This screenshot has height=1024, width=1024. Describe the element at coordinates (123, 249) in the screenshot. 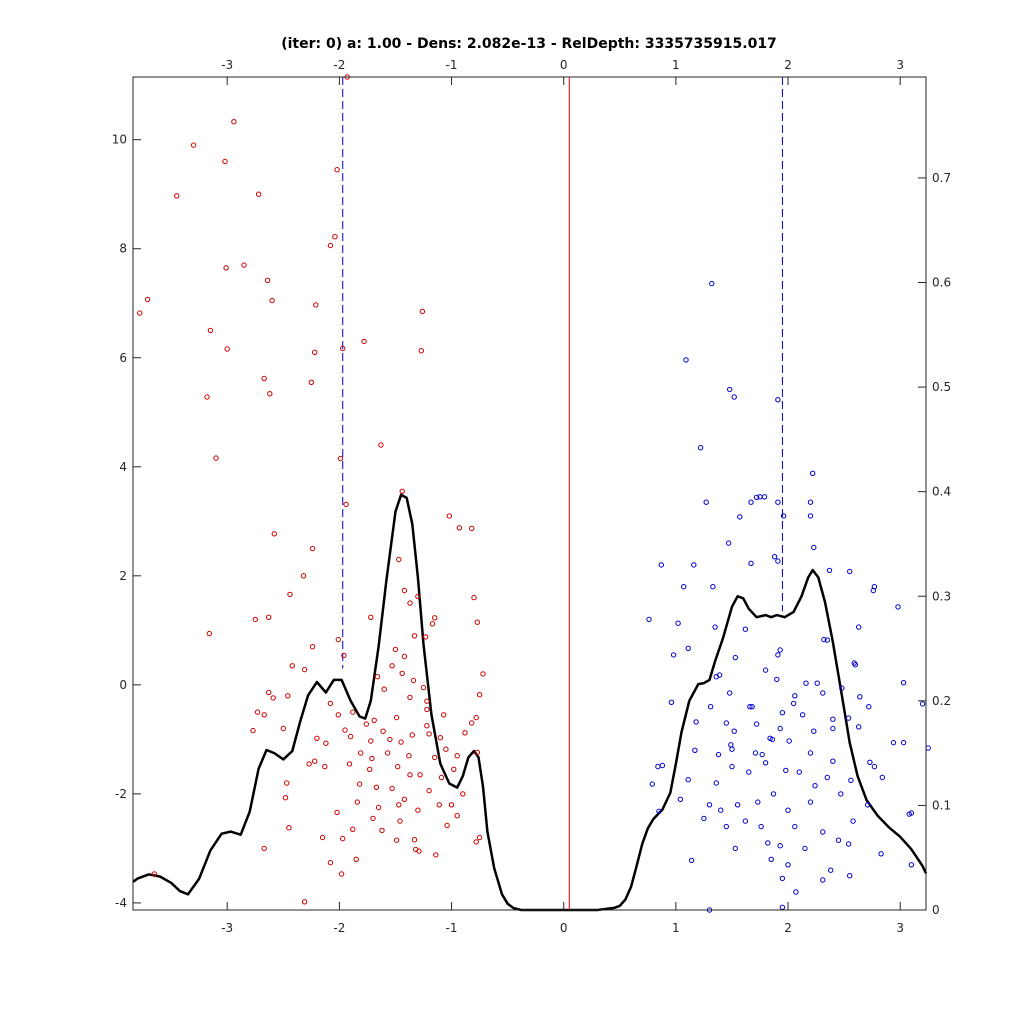

I see `y-left-tick-label-6: 8` at that location.